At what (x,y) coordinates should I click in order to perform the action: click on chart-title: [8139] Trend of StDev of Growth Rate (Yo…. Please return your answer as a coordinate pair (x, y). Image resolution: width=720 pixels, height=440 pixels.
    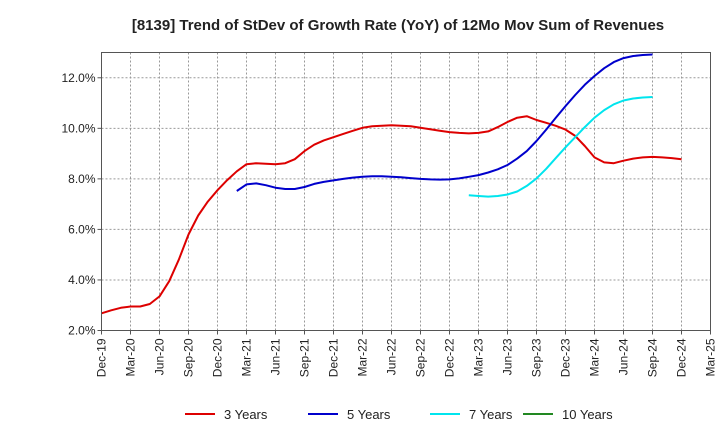
    Looking at the image, I should click on (398, 25).